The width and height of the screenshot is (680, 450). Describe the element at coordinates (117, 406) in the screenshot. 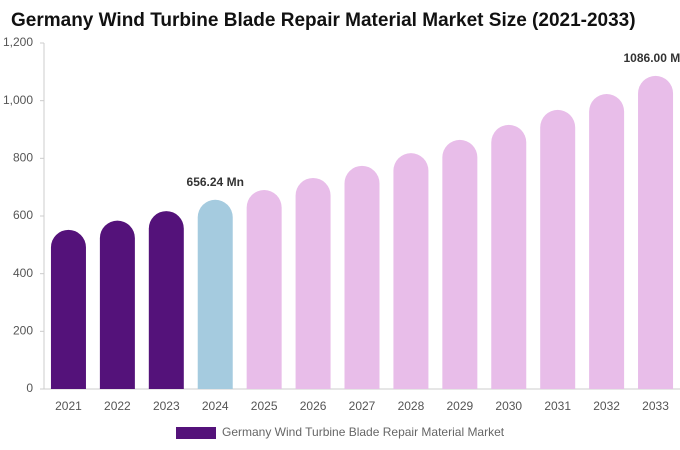

I see `x-tick-label: 2022` at that location.